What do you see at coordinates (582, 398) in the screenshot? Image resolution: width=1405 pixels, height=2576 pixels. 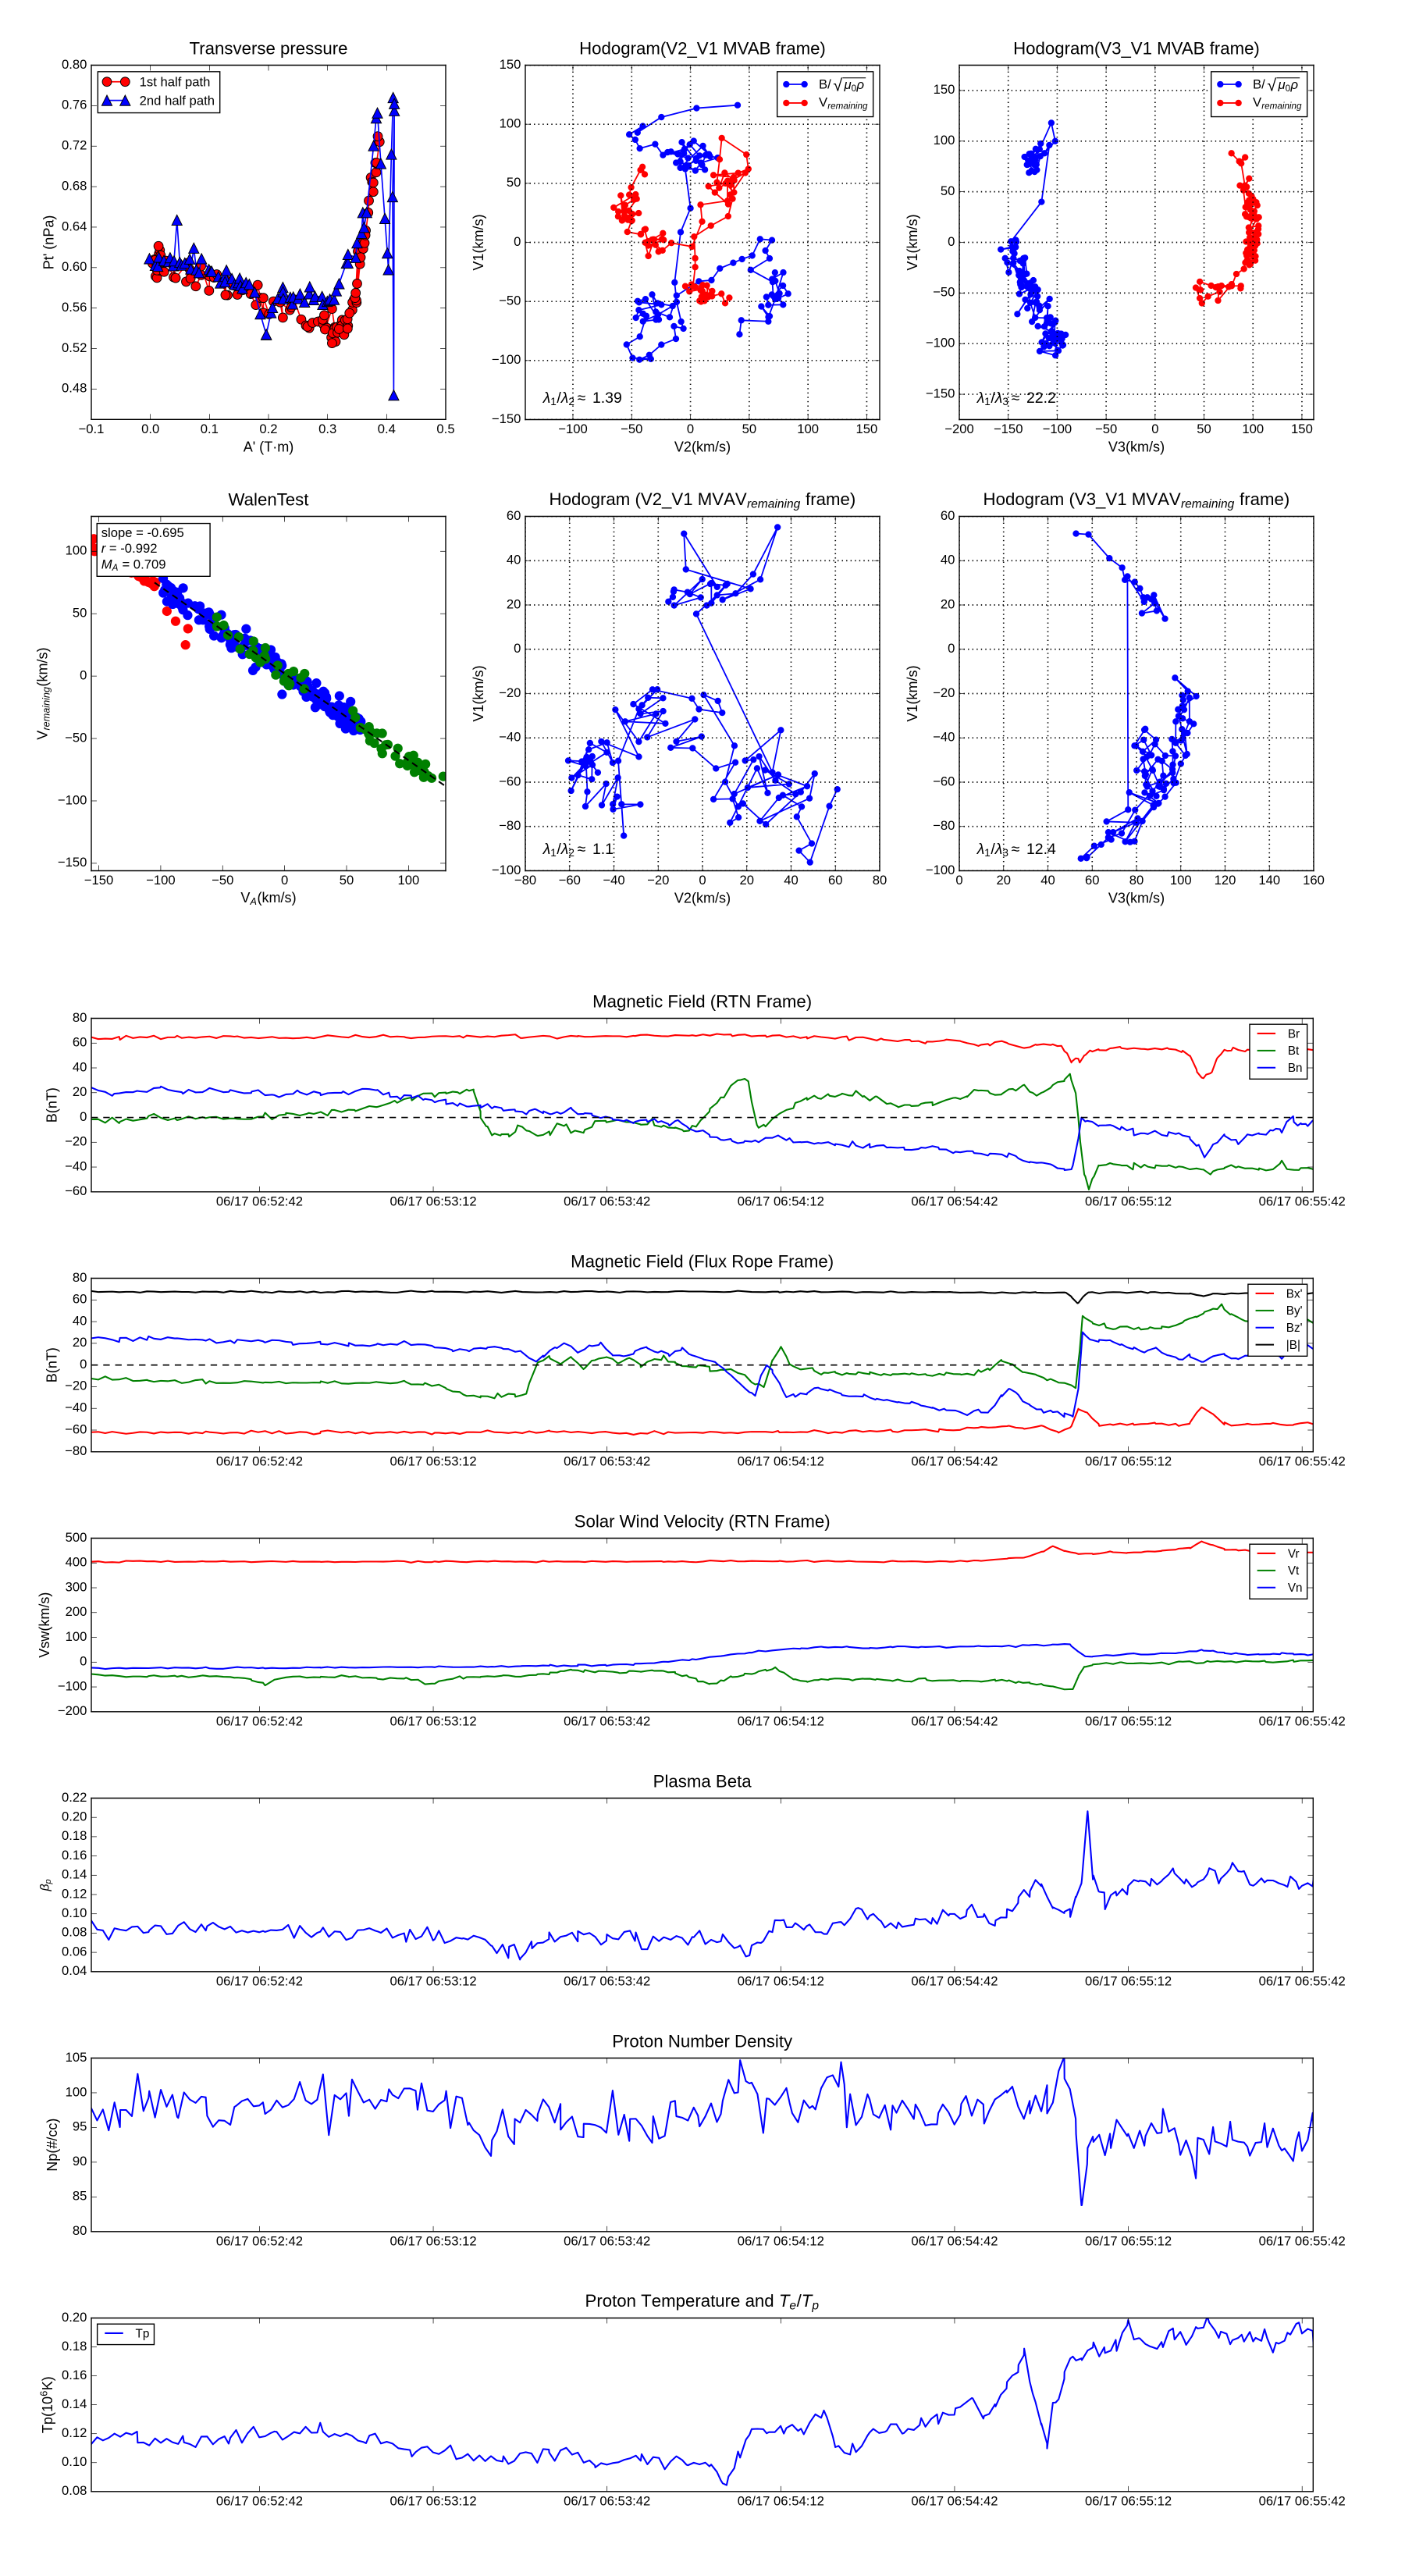 I see `svg-text:λ λ 1 2: λ λ 1 2 / ≈ 1 . 3 9` at bounding box center [582, 398].